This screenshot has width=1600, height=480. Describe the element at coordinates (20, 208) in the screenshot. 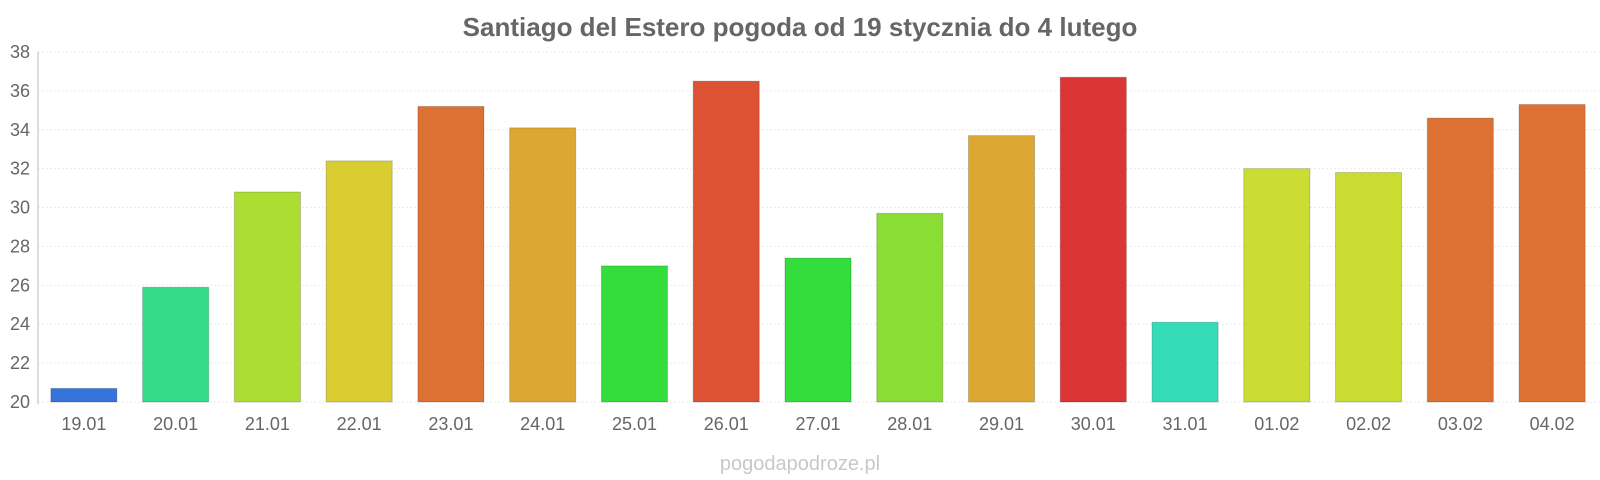

I see `y-tick-label: 30` at that location.